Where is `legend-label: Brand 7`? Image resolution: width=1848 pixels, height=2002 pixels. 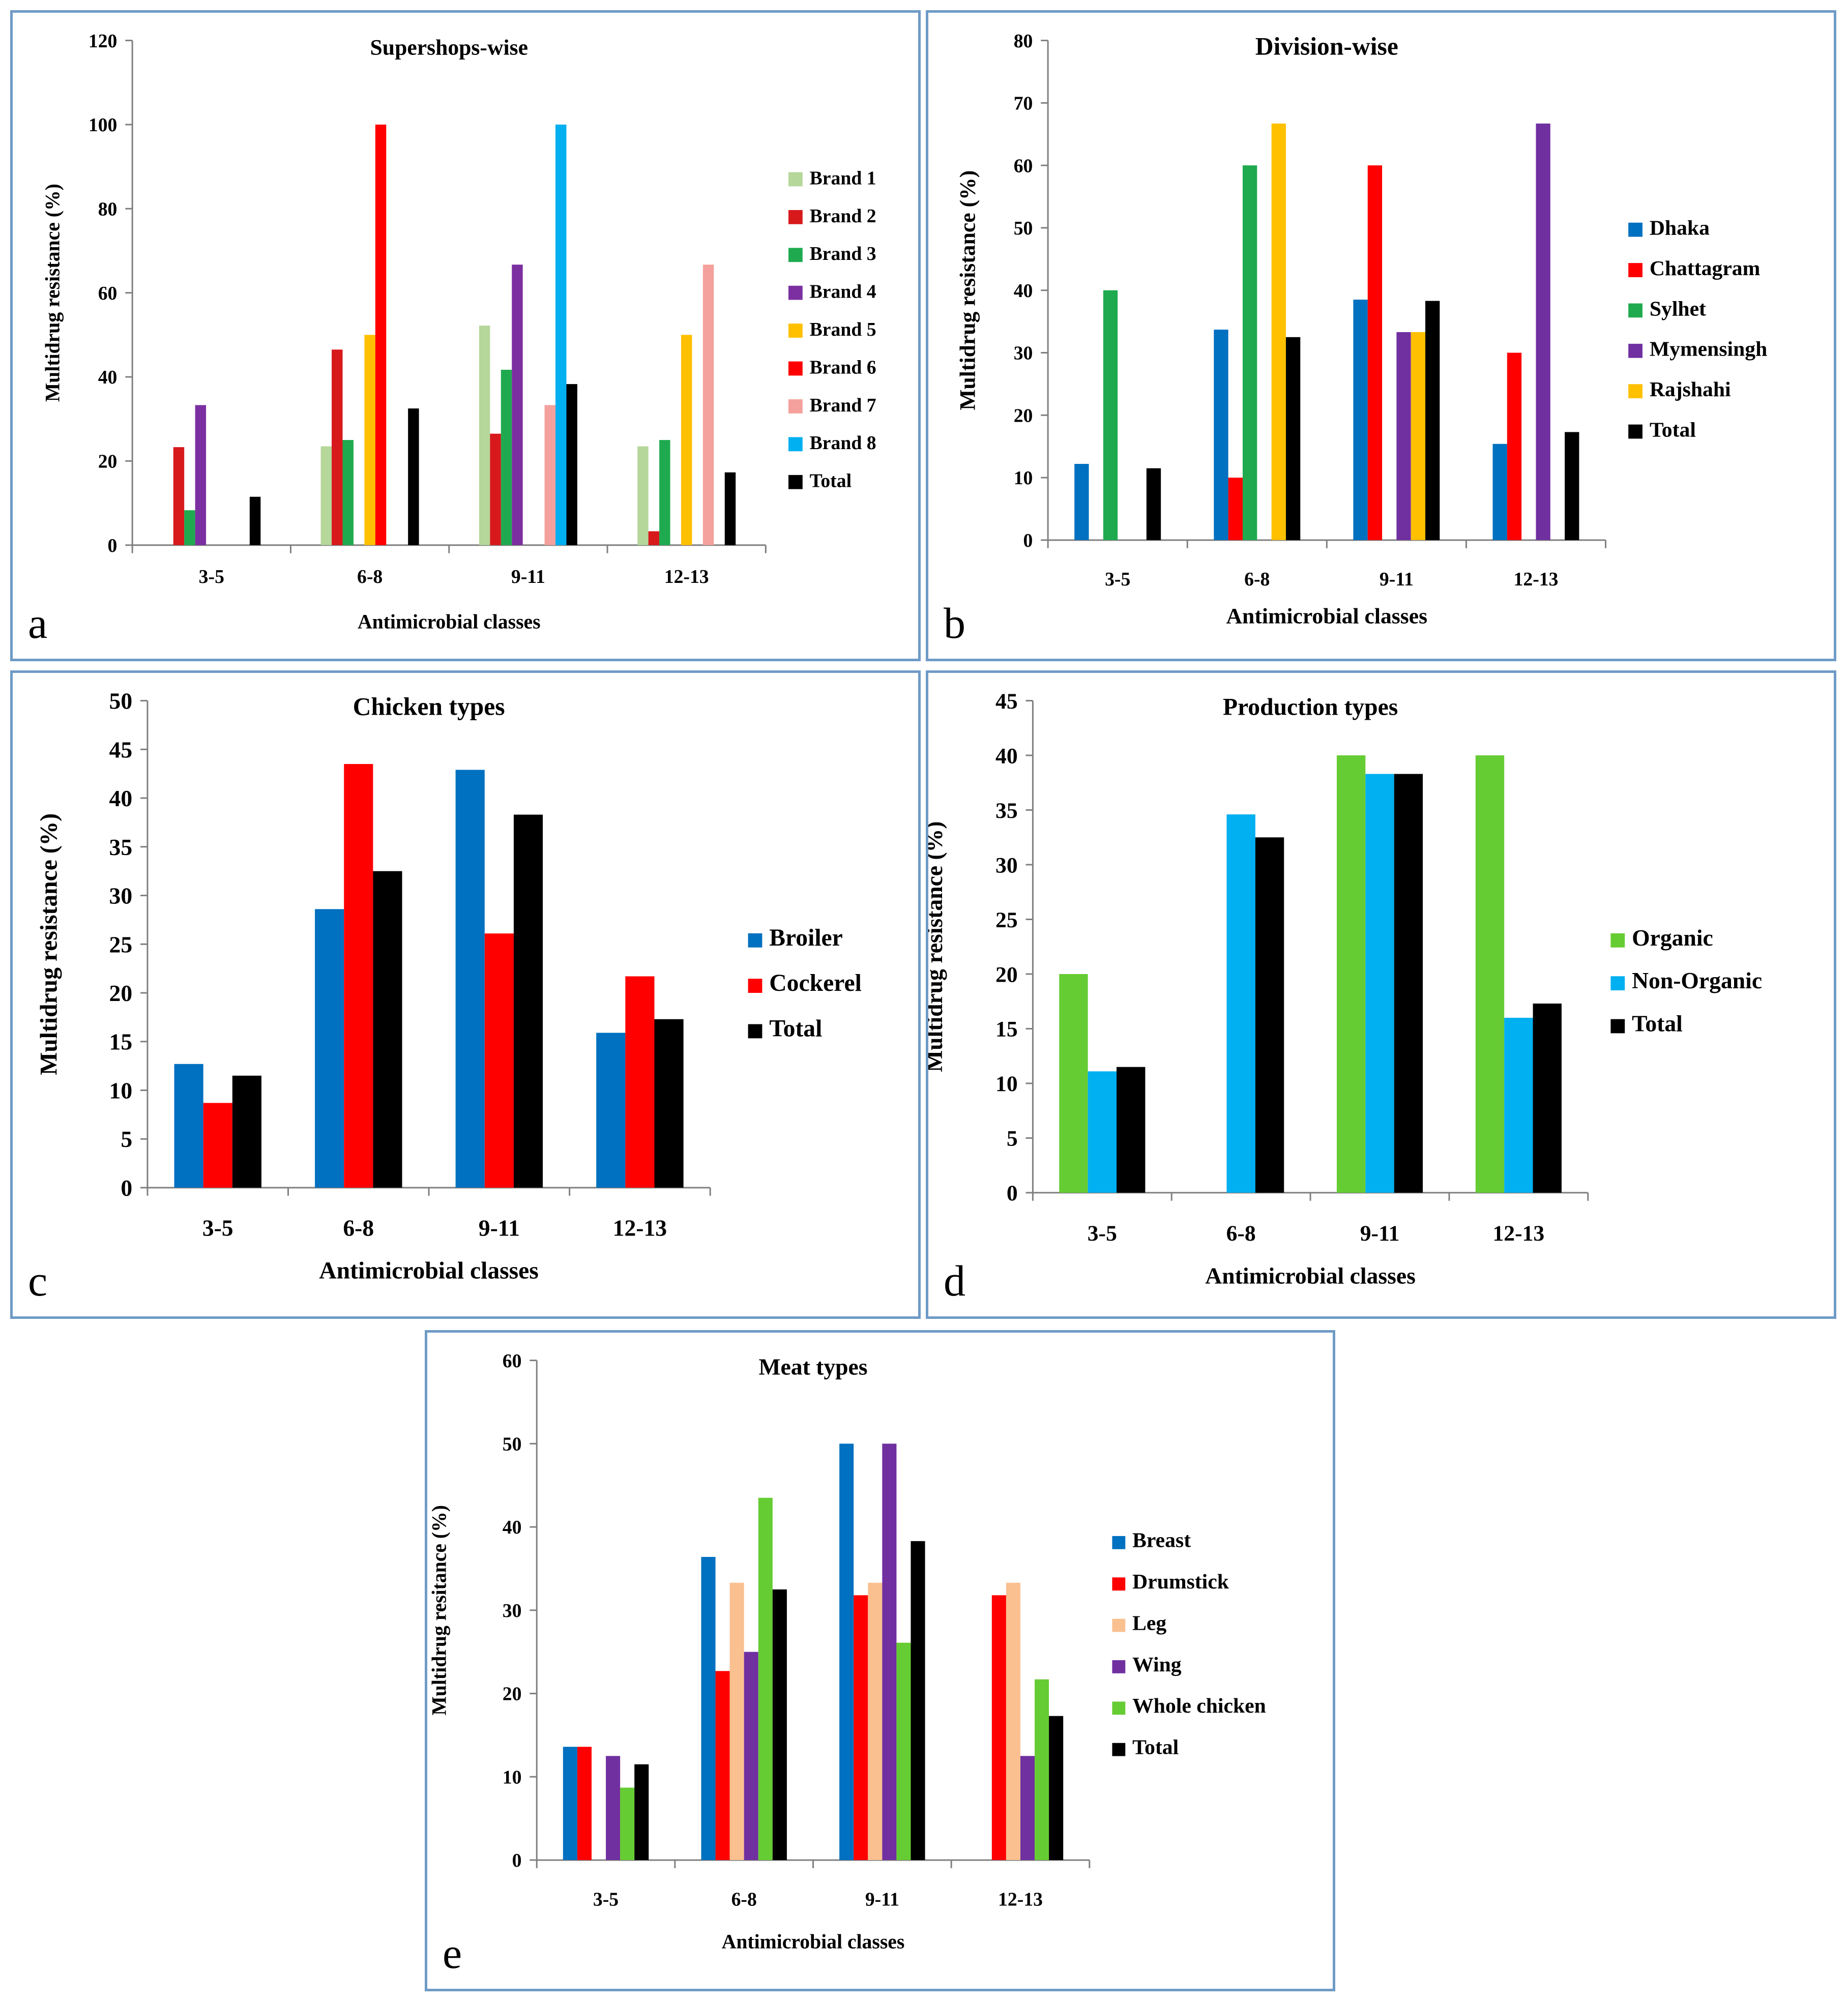 legend-label: Brand 7 is located at coordinates (843, 406).